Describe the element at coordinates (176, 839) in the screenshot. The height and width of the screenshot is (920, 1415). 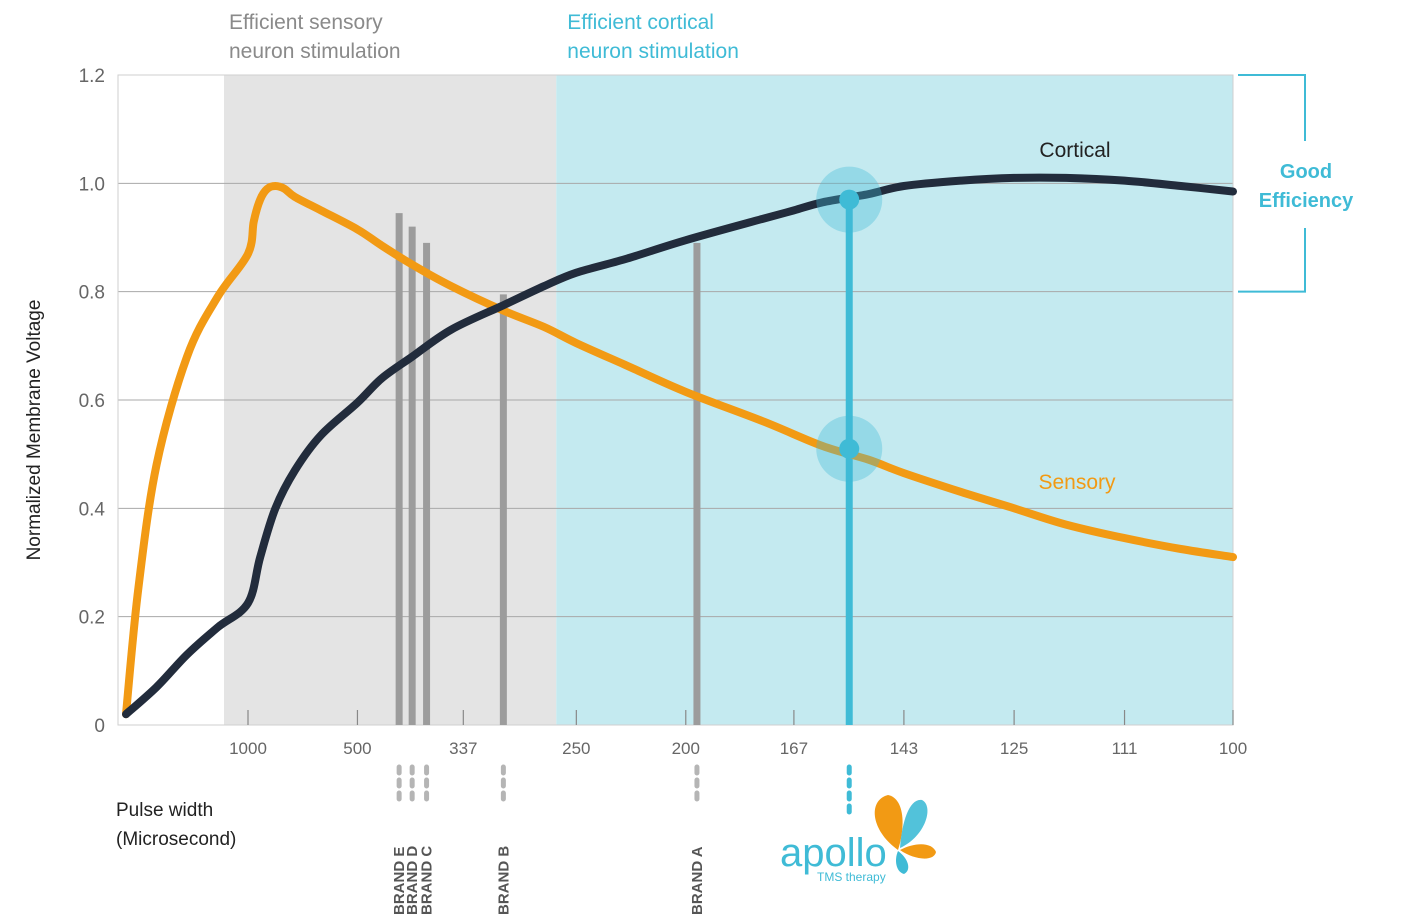
I see `x-axis-title-line2: (Microsecond)` at that location.